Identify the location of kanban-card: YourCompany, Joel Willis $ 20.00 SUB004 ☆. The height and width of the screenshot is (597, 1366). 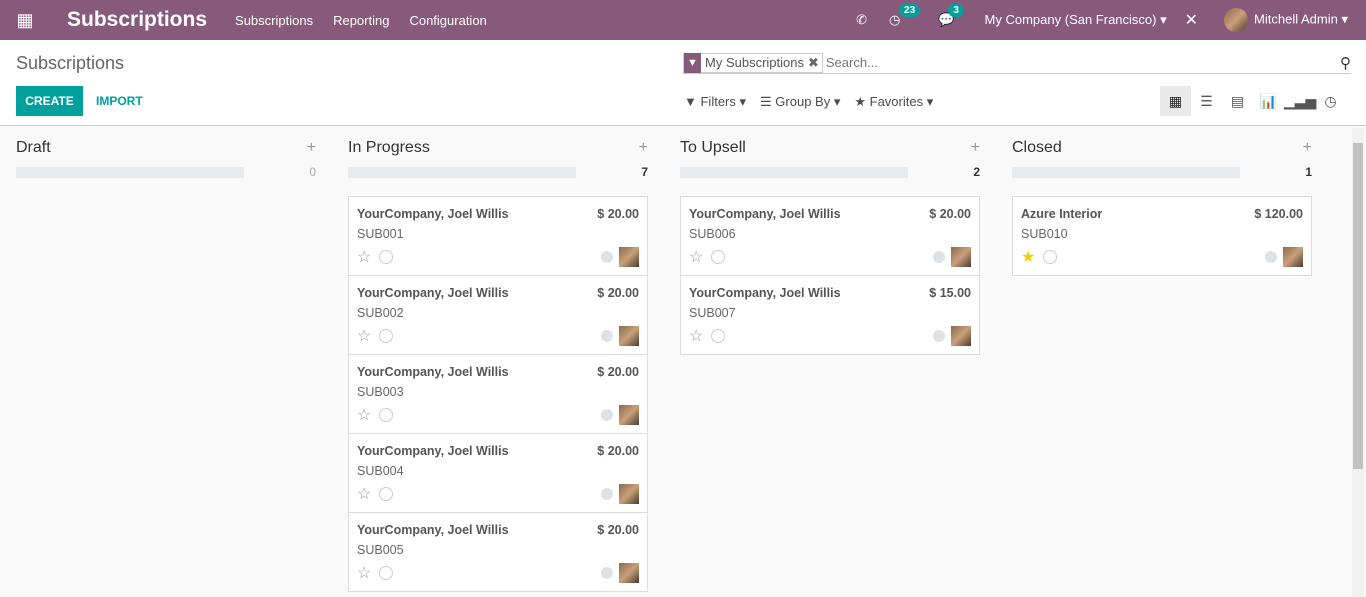
(498, 473).